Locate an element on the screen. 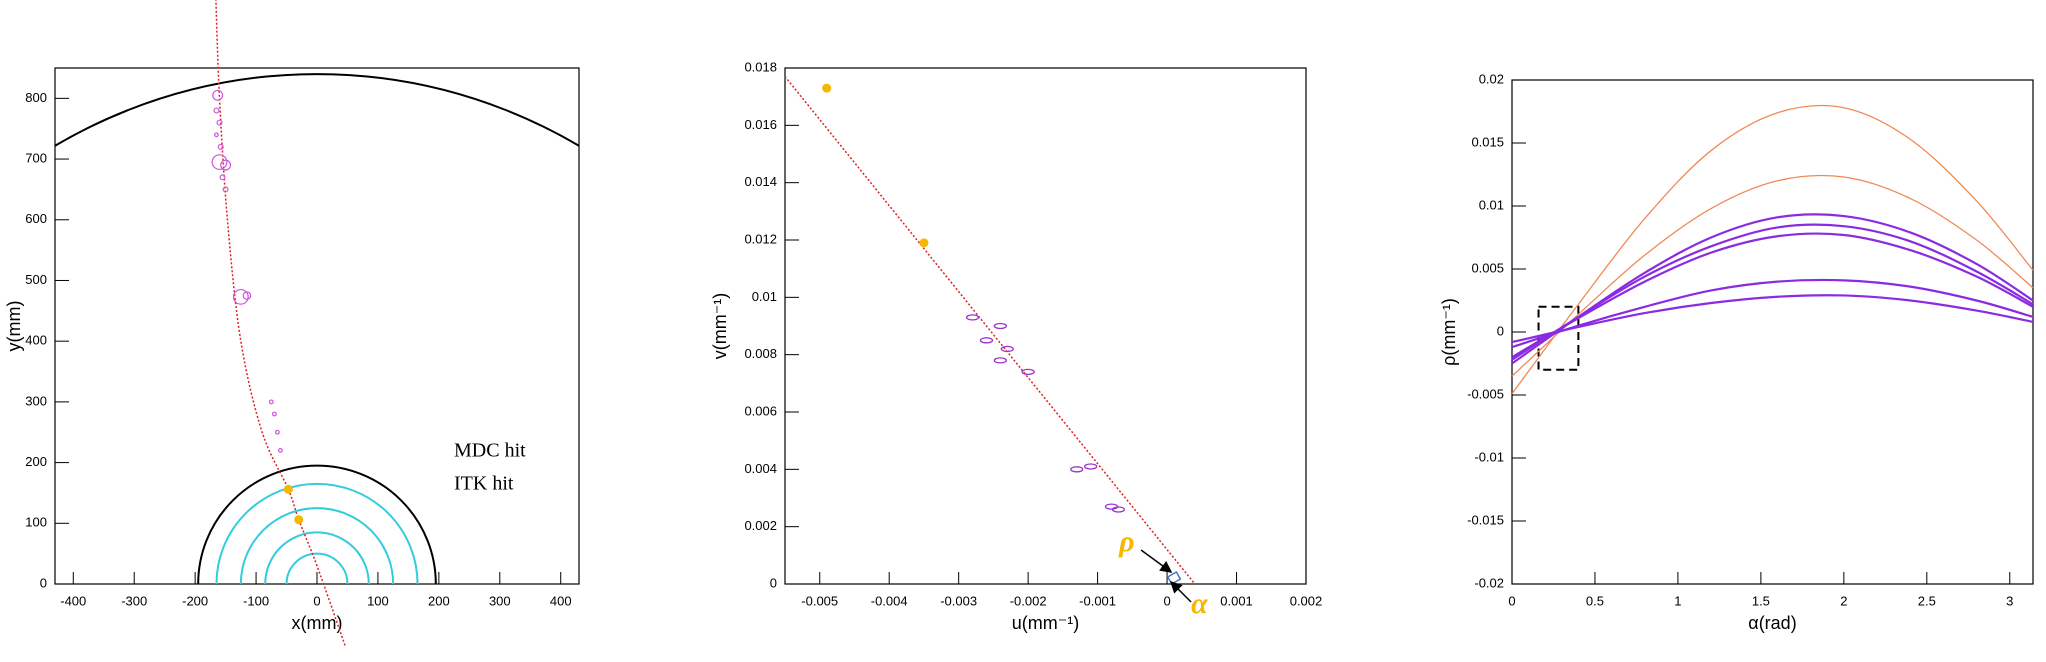 This screenshot has height=662, width=2046. y-tick-label: 600 is located at coordinates (36, 218).